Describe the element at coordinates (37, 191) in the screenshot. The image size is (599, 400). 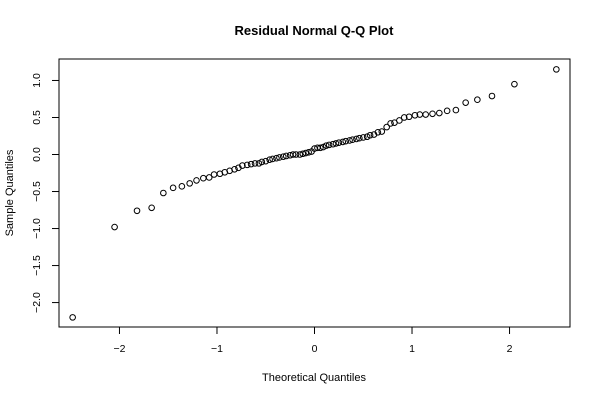
I see `y-tick-label: −0.5` at that location.